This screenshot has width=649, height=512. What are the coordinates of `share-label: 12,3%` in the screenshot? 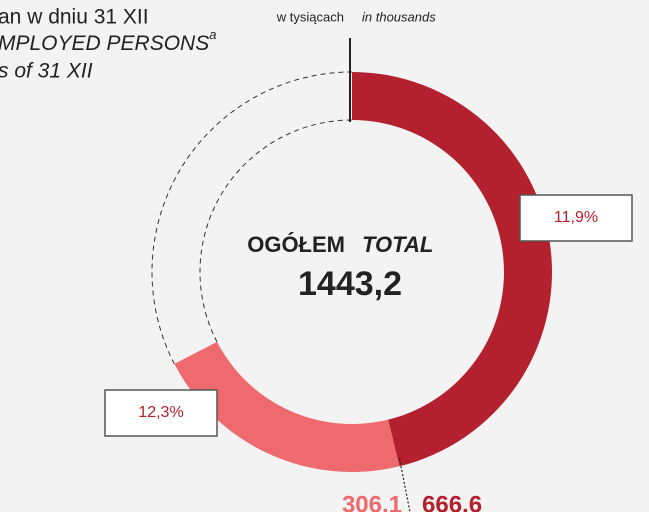 It's located at (160, 412).